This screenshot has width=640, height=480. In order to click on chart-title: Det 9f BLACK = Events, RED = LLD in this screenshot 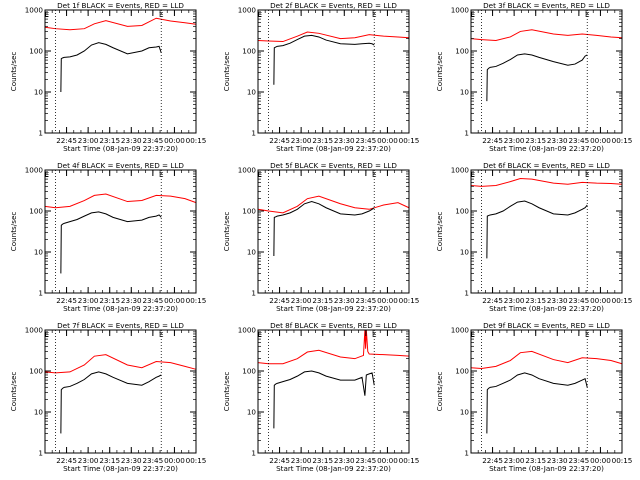, I will do `click(546, 325)`.